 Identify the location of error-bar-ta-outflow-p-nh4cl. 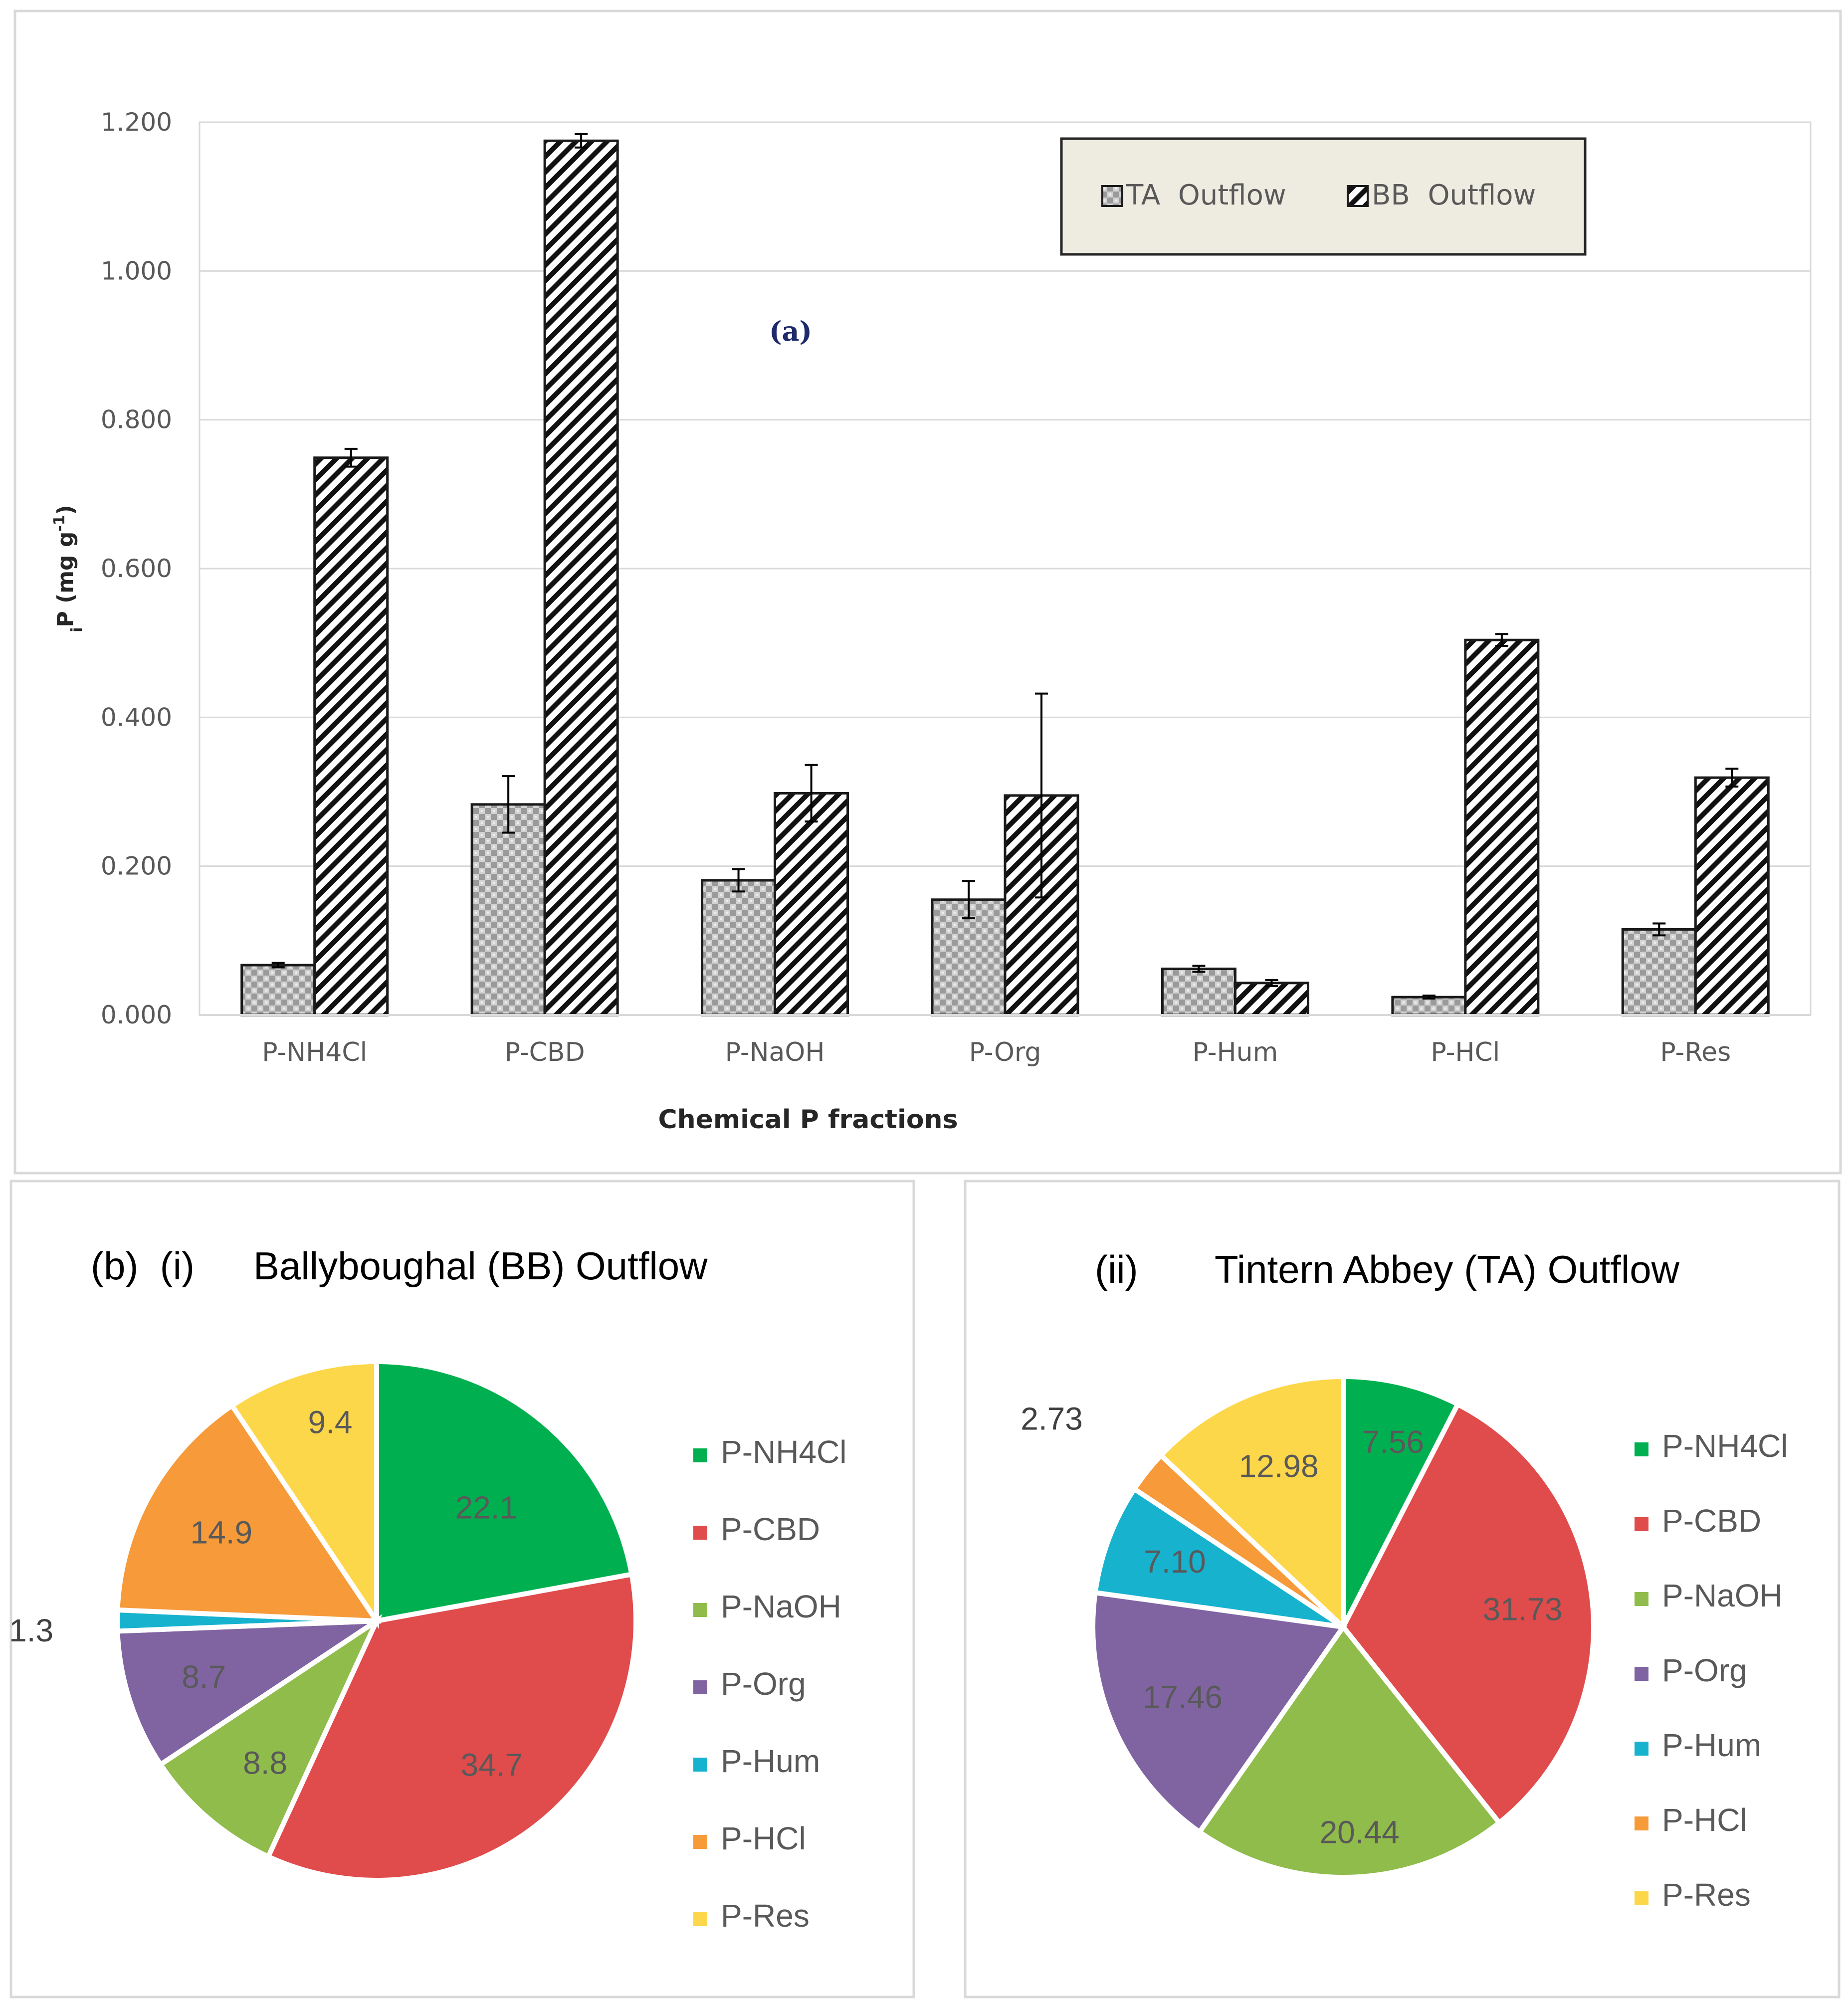
(278, 965).